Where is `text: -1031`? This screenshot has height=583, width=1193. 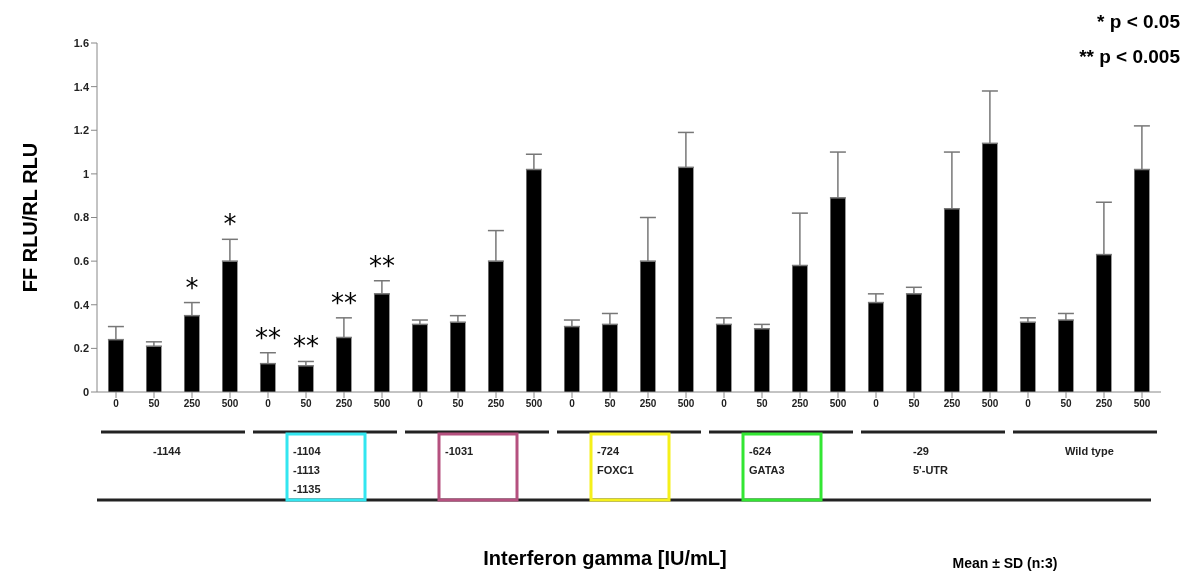
text: -1031 is located at coordinates (459, 451).